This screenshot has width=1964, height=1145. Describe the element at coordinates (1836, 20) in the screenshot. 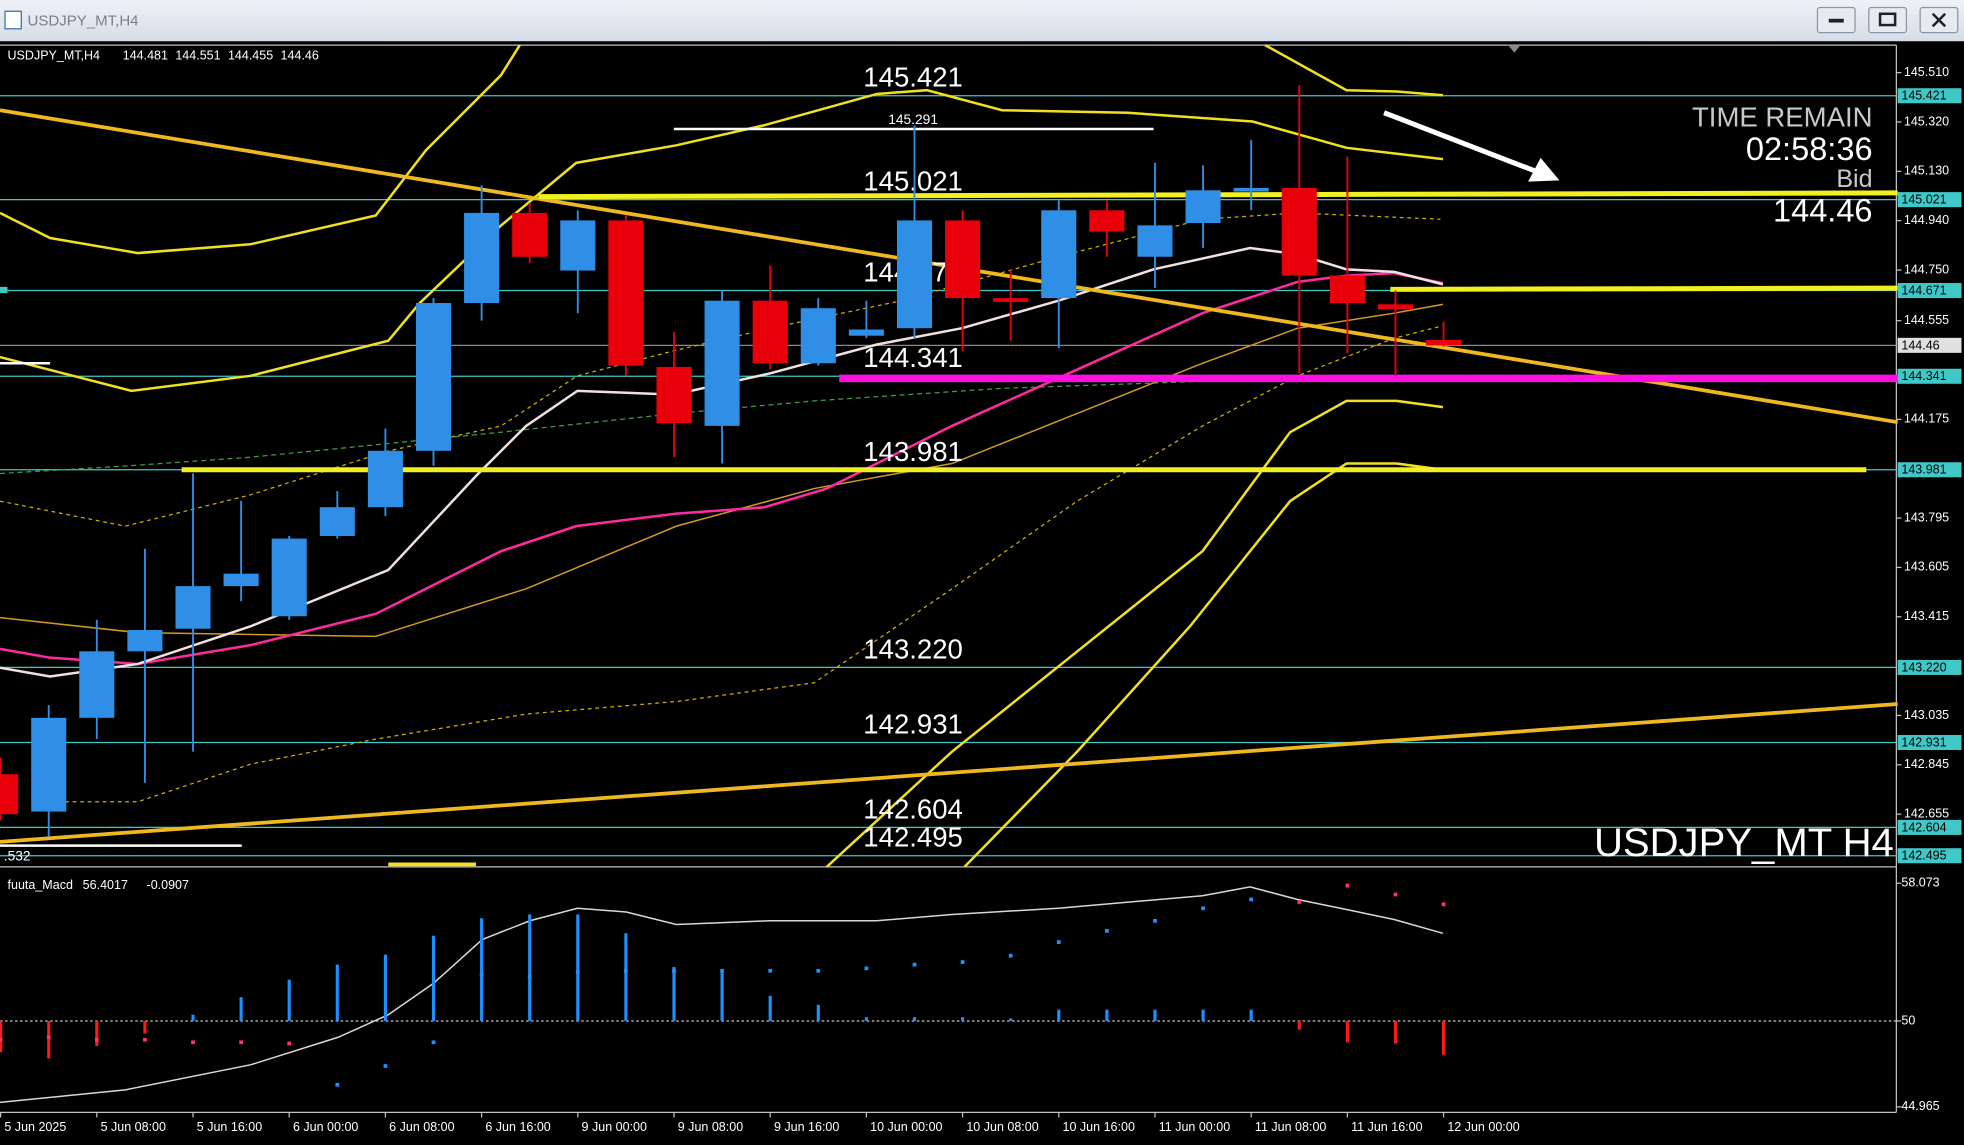

I see `minimize-icon` at that location.